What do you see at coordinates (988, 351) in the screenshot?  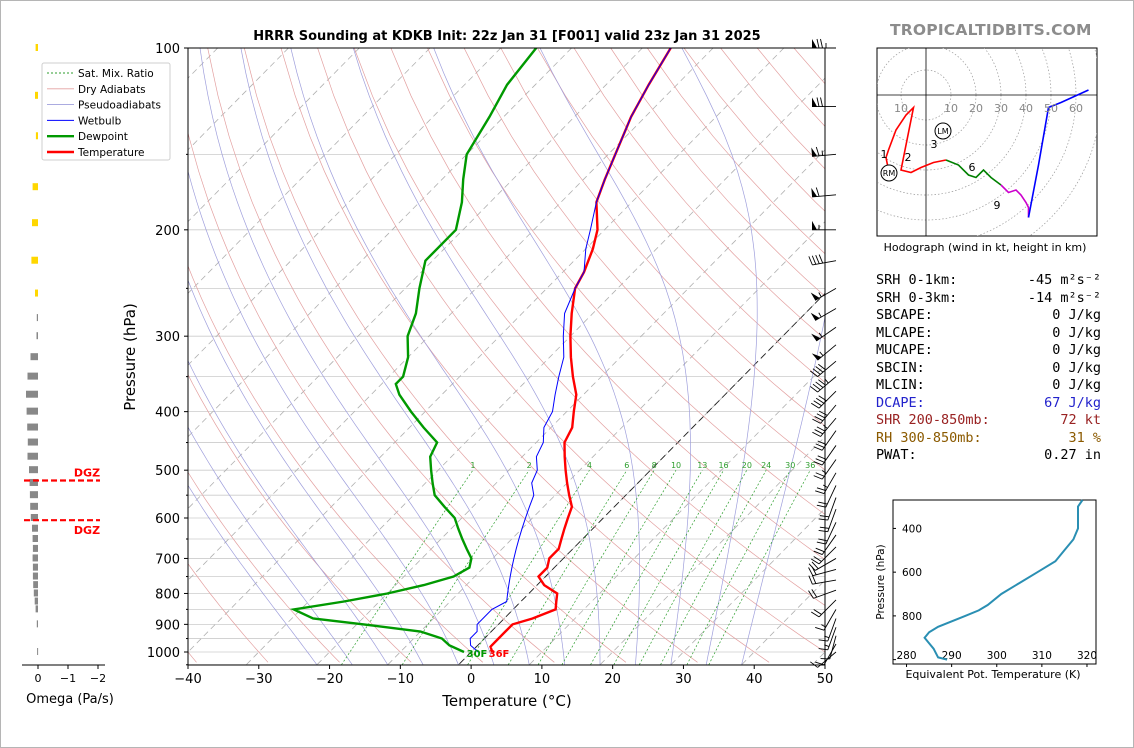 I see `parameter-row: MUCAPE: 0 J/kg` at bounding box center [988, 351].